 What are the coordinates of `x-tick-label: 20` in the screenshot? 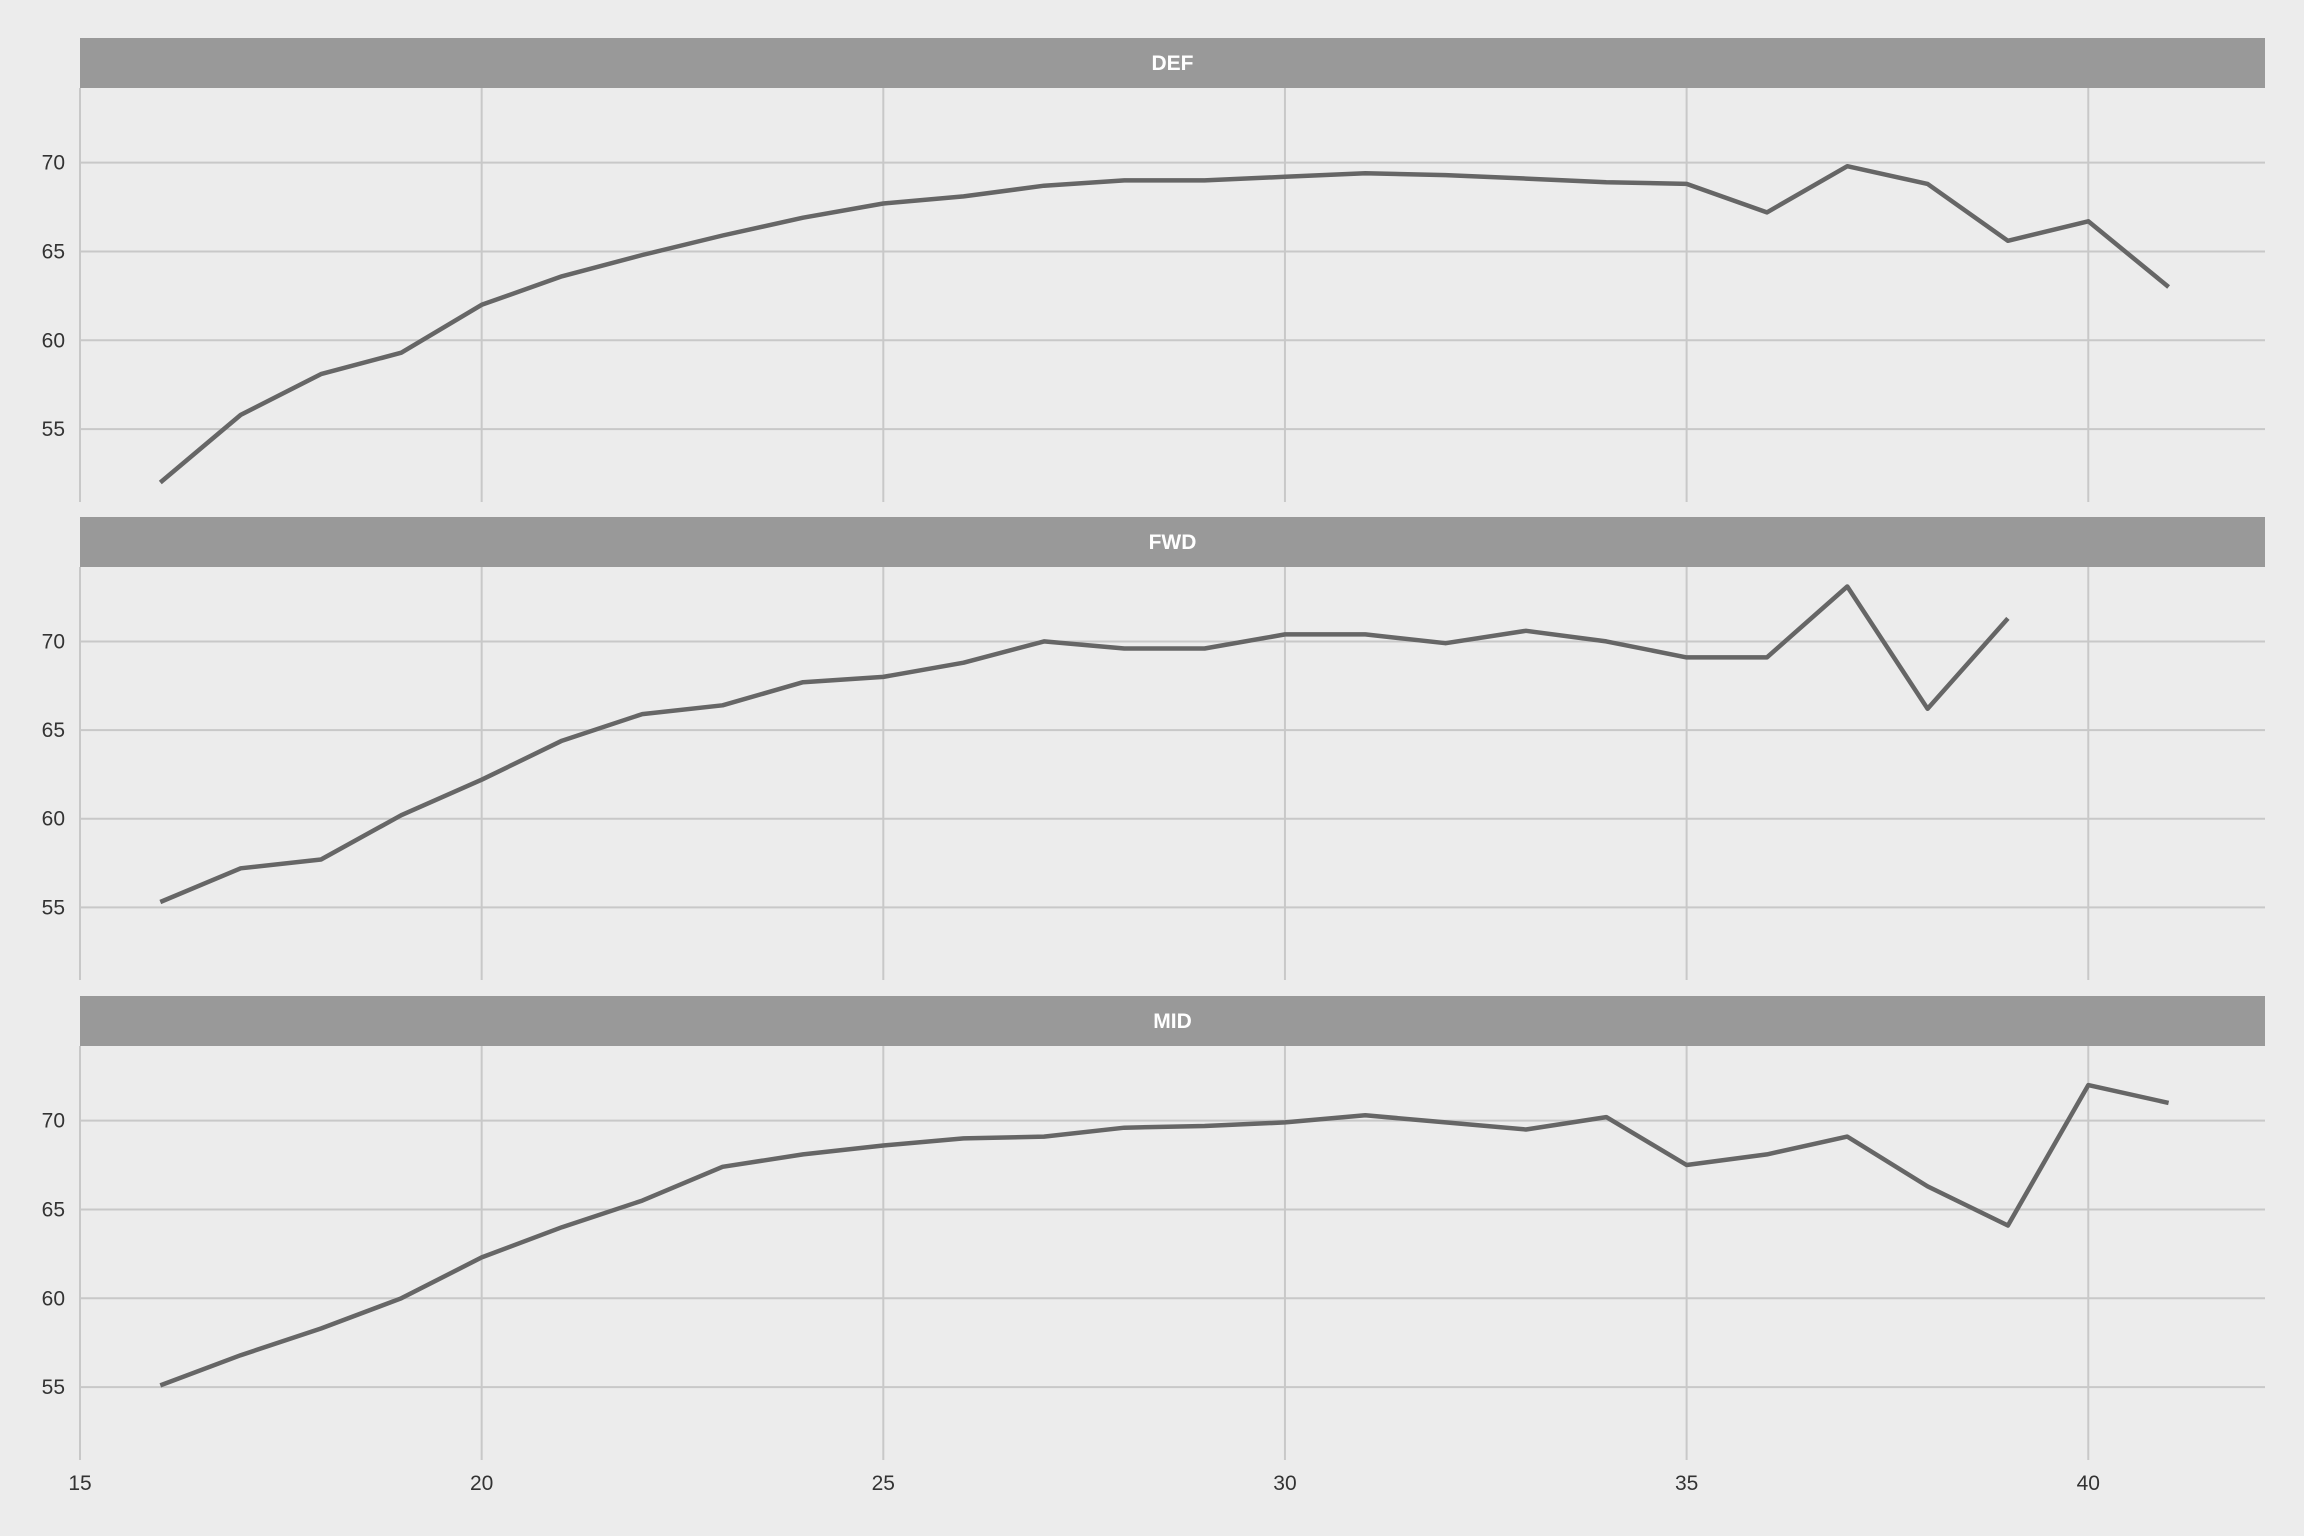 It's located at (481, 1483).